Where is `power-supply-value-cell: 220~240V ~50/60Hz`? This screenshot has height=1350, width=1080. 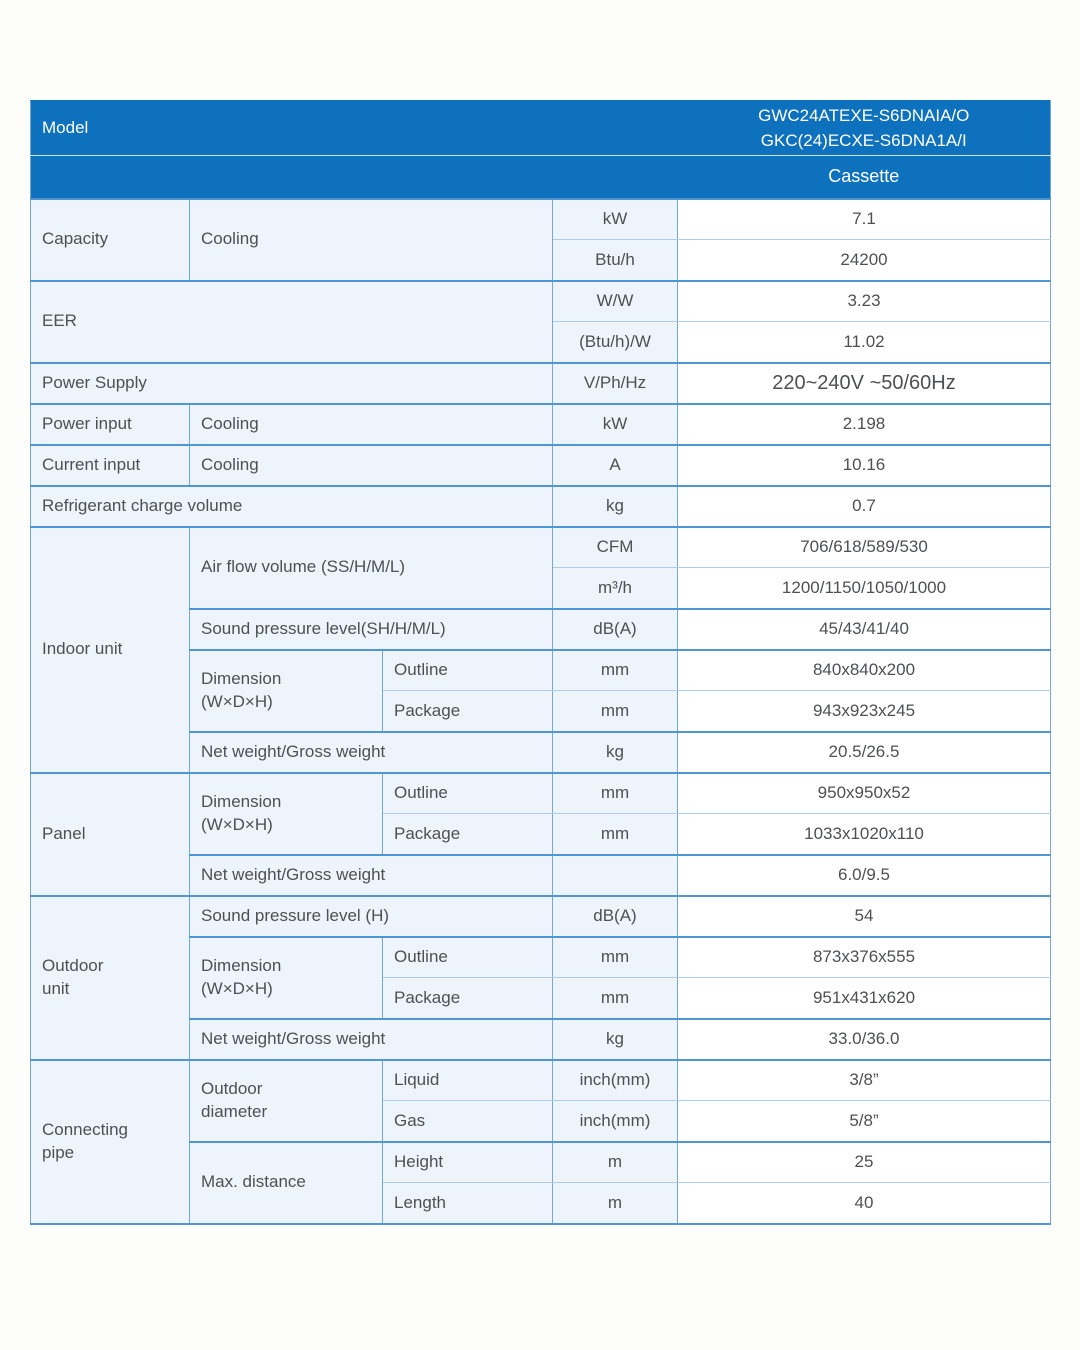
power-supply-value-cell: 220~240V ~50/60Hz is located at coordinates (864, 382).